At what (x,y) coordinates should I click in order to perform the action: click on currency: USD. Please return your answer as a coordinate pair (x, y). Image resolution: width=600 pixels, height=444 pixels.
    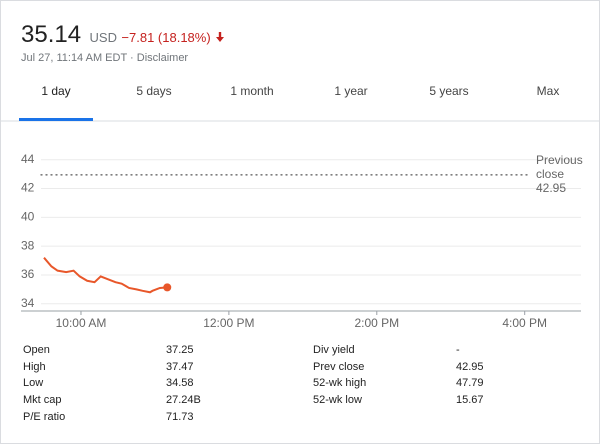
    Looking at the image, I should click on (103, 37).